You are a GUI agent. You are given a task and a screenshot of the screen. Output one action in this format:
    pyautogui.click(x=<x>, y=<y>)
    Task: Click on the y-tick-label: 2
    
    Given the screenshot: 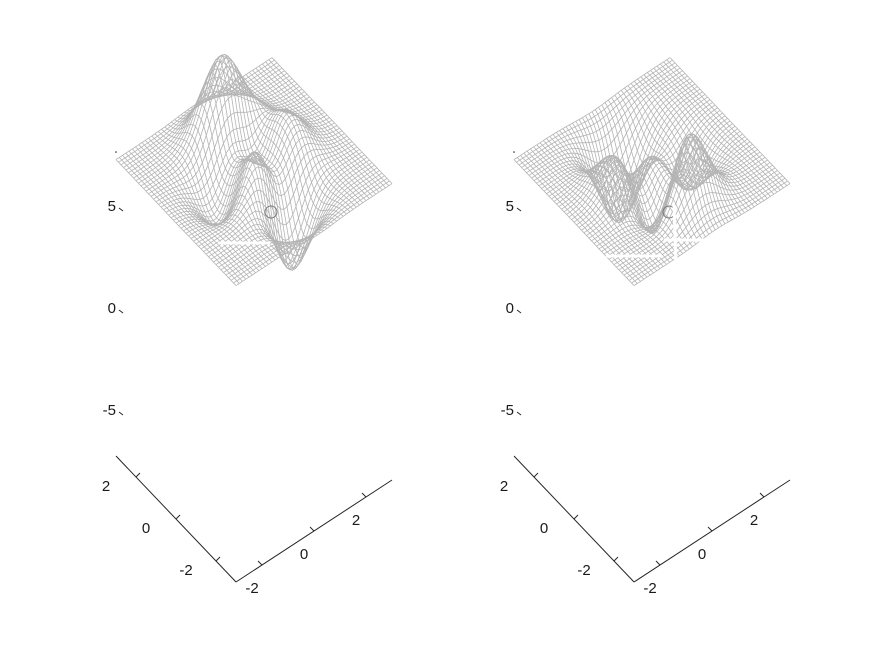 What is the action you would take?
    pyautogui.click(x=106, y=486)
    